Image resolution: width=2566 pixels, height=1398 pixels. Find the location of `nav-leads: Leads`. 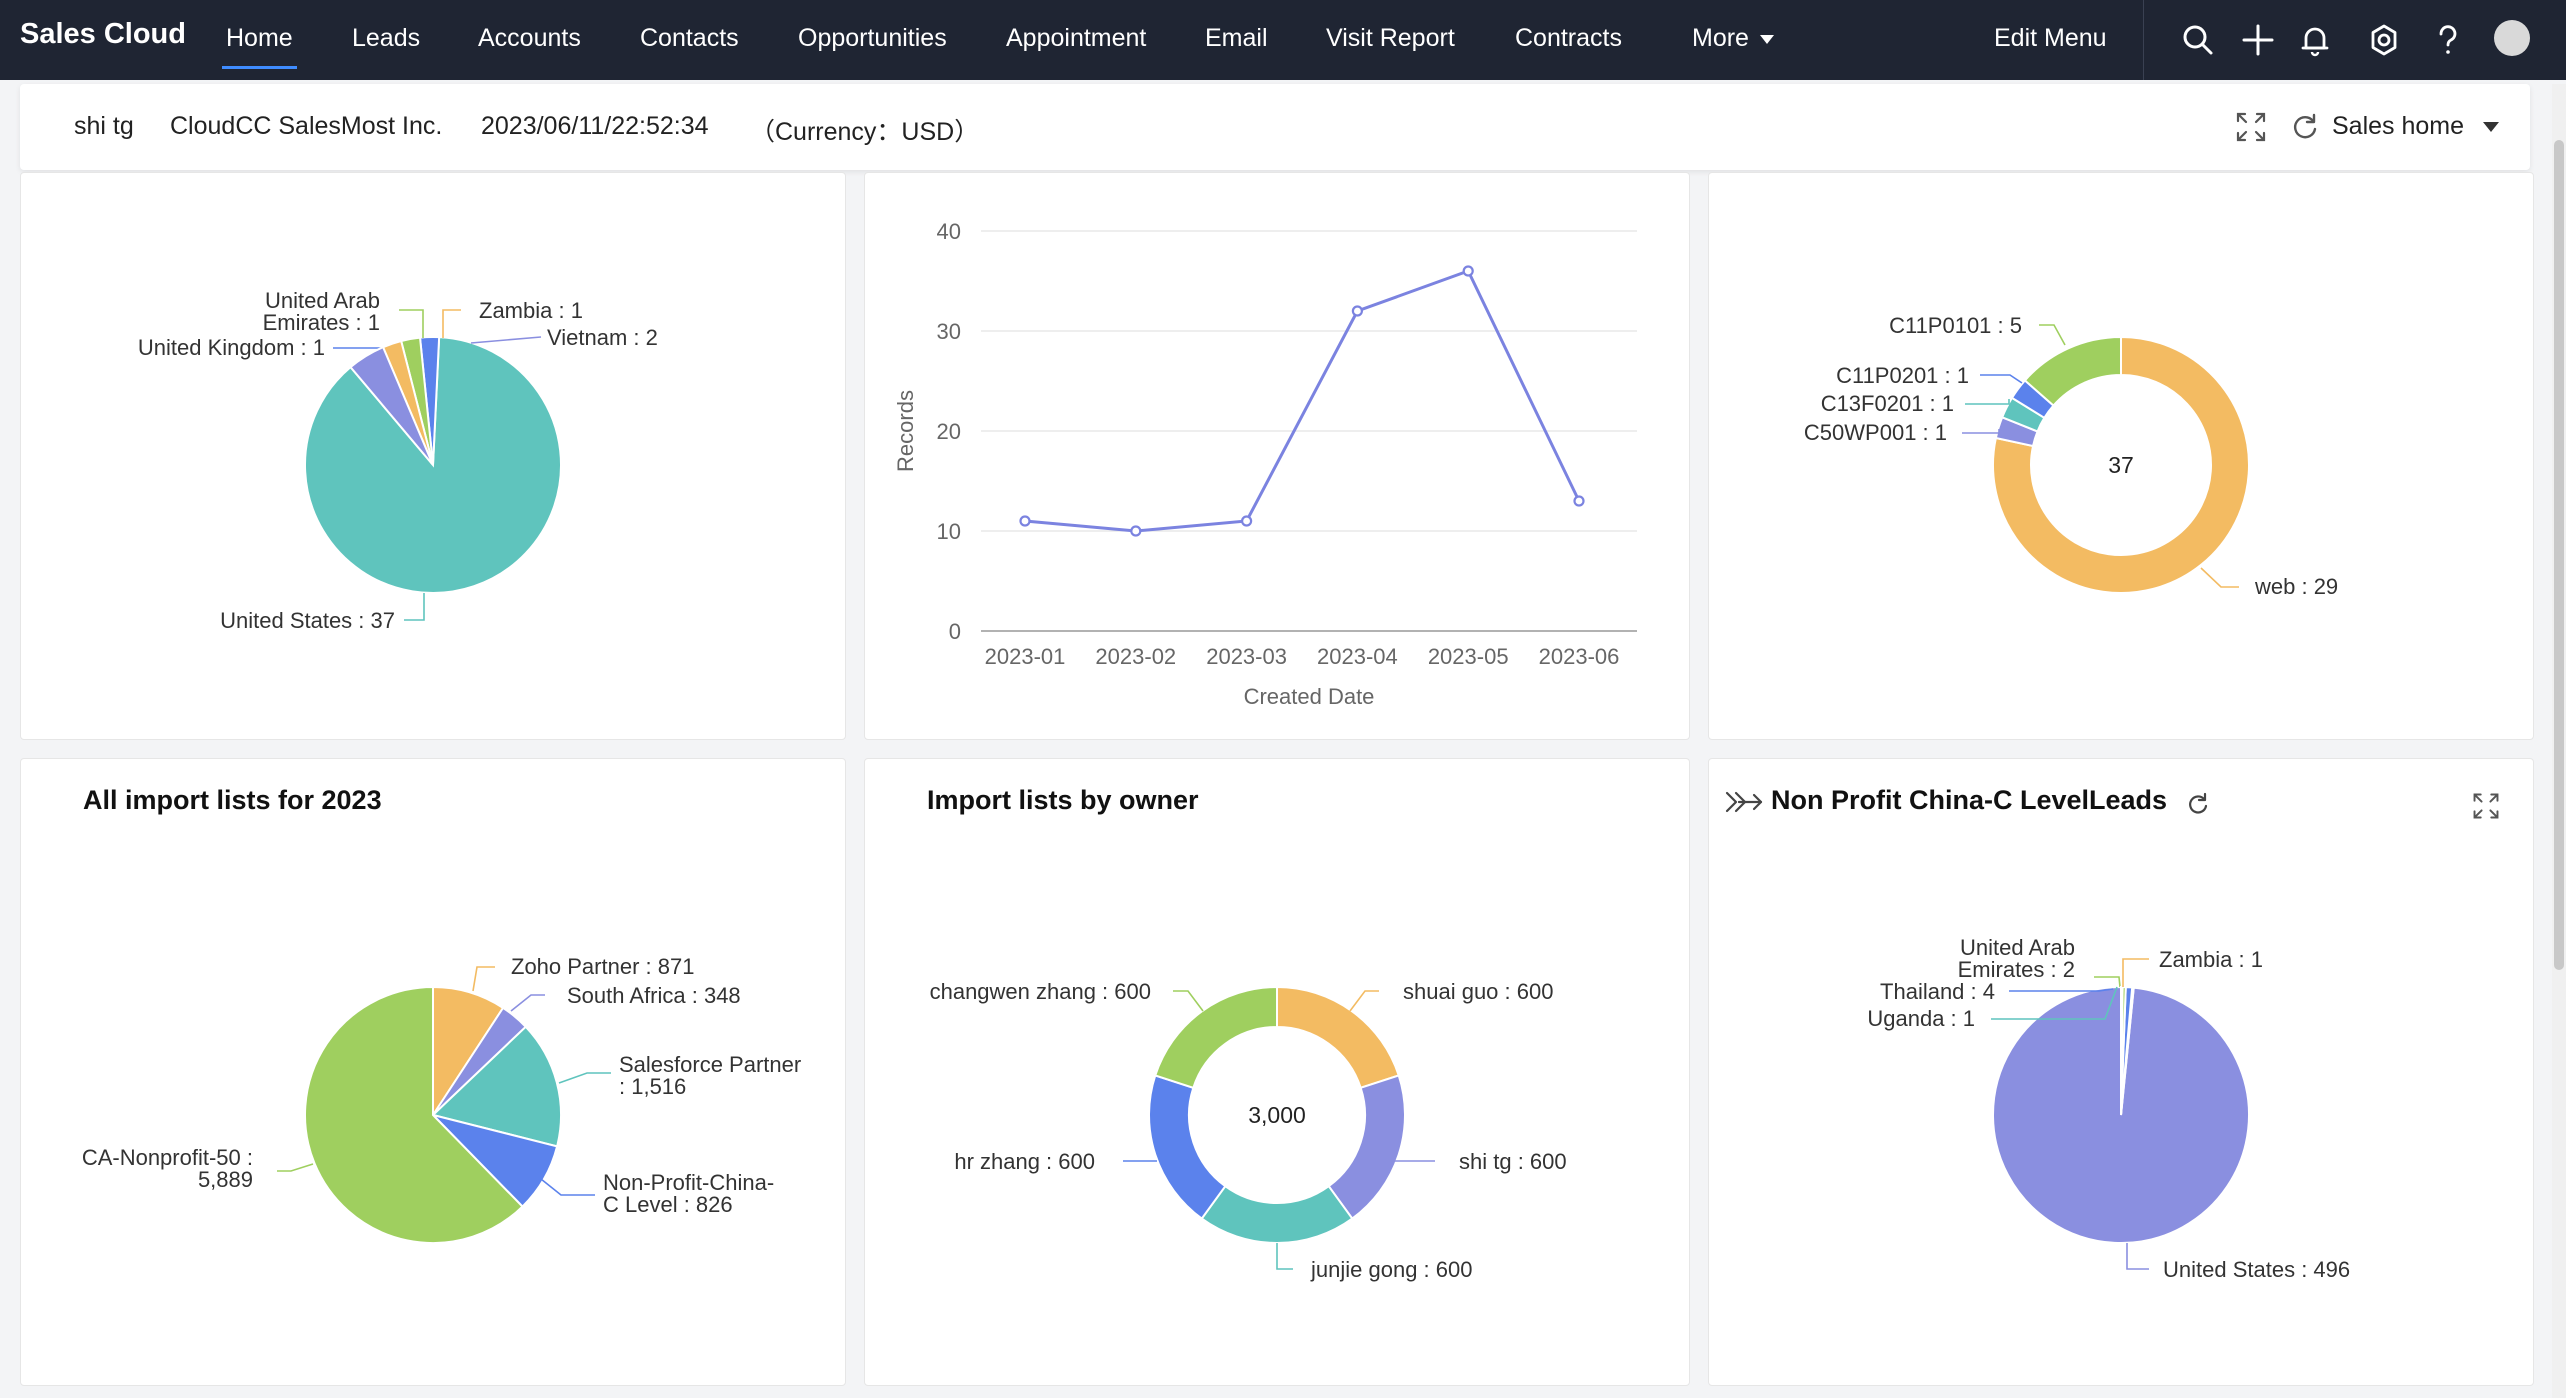

nav-leads: Leads is located at coordinates (386, 38).